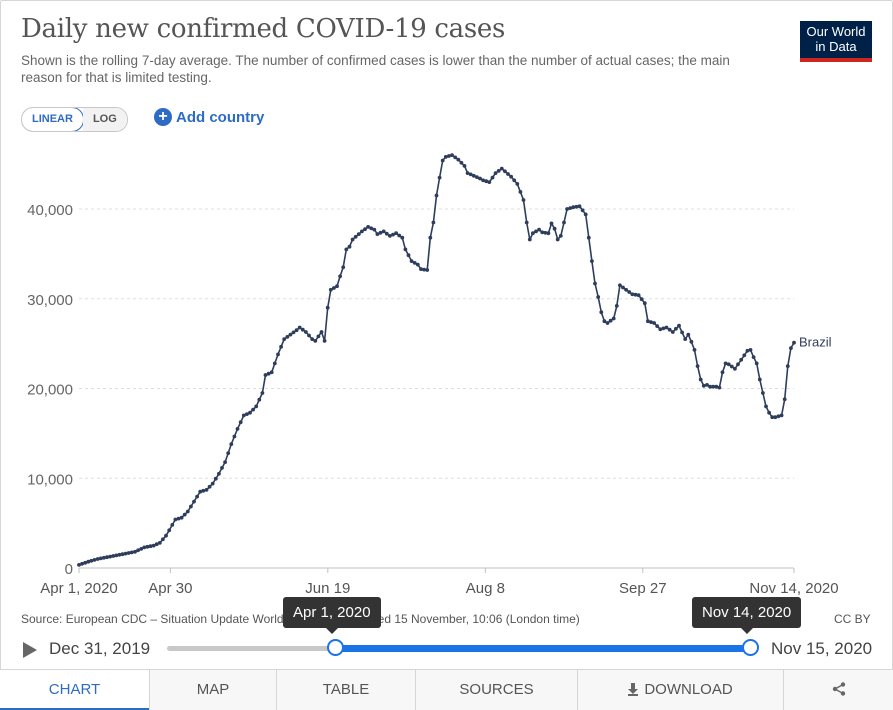 The image size is (893, 710). Describe the element at coordinates (643, 588) in the screenshot. I see `x-tick-label: Sep 27` at that location.